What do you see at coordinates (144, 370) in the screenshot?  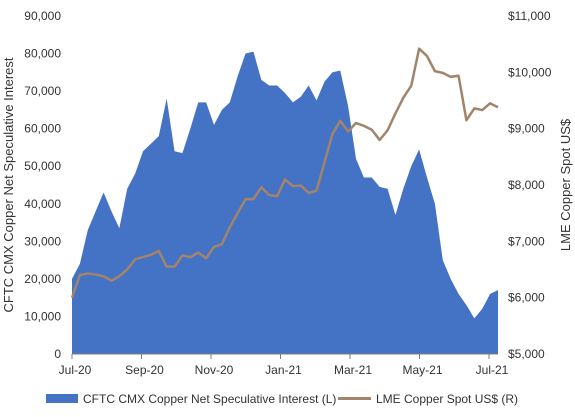 I see `x-tick-label: Sep-20` at bounding box center [144, 370].